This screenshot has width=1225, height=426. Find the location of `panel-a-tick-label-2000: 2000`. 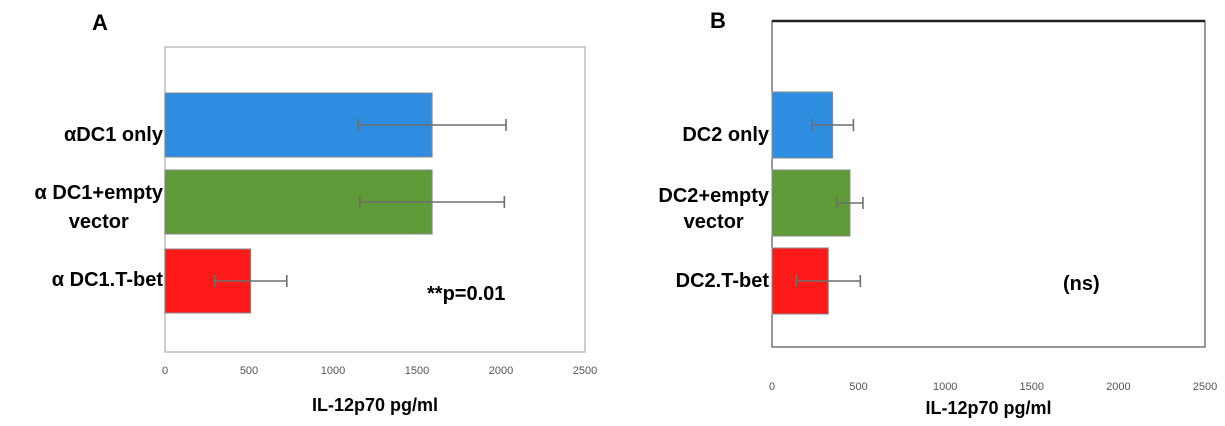

panel-a-tick-label-2000: 2000 is located at coordinates (501, 371).